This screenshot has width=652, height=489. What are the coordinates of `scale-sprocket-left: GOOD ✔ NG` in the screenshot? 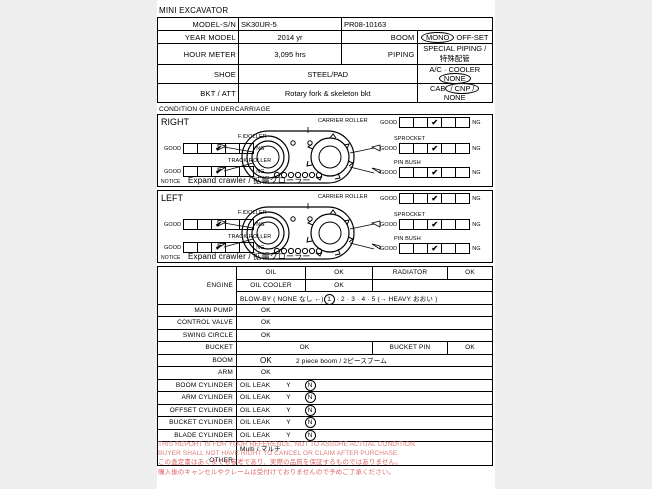 It's located at (431, 224).